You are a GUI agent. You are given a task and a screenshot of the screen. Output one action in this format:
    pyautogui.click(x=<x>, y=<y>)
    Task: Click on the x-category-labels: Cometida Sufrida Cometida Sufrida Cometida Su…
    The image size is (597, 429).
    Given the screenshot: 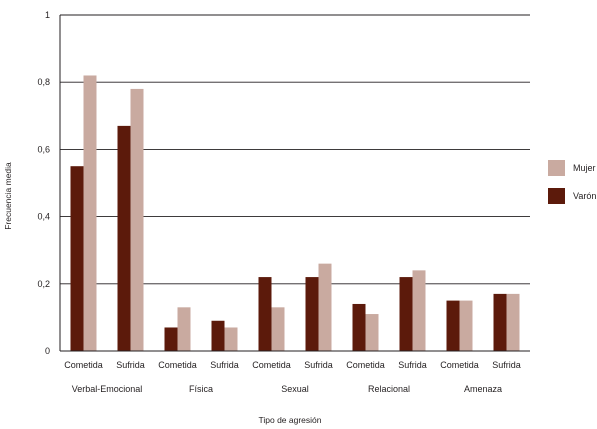 What is the action you would take?
    pyautogui.click(x=292, y=365)
    